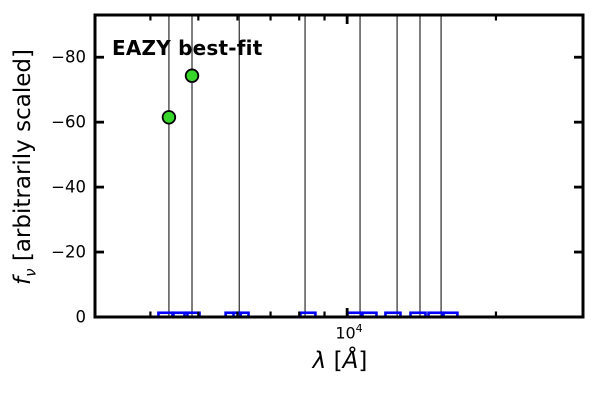 The height and width of the screenshot is (400, 600). I want to click on x-axis-label: λ [Å], so click(340, 361).